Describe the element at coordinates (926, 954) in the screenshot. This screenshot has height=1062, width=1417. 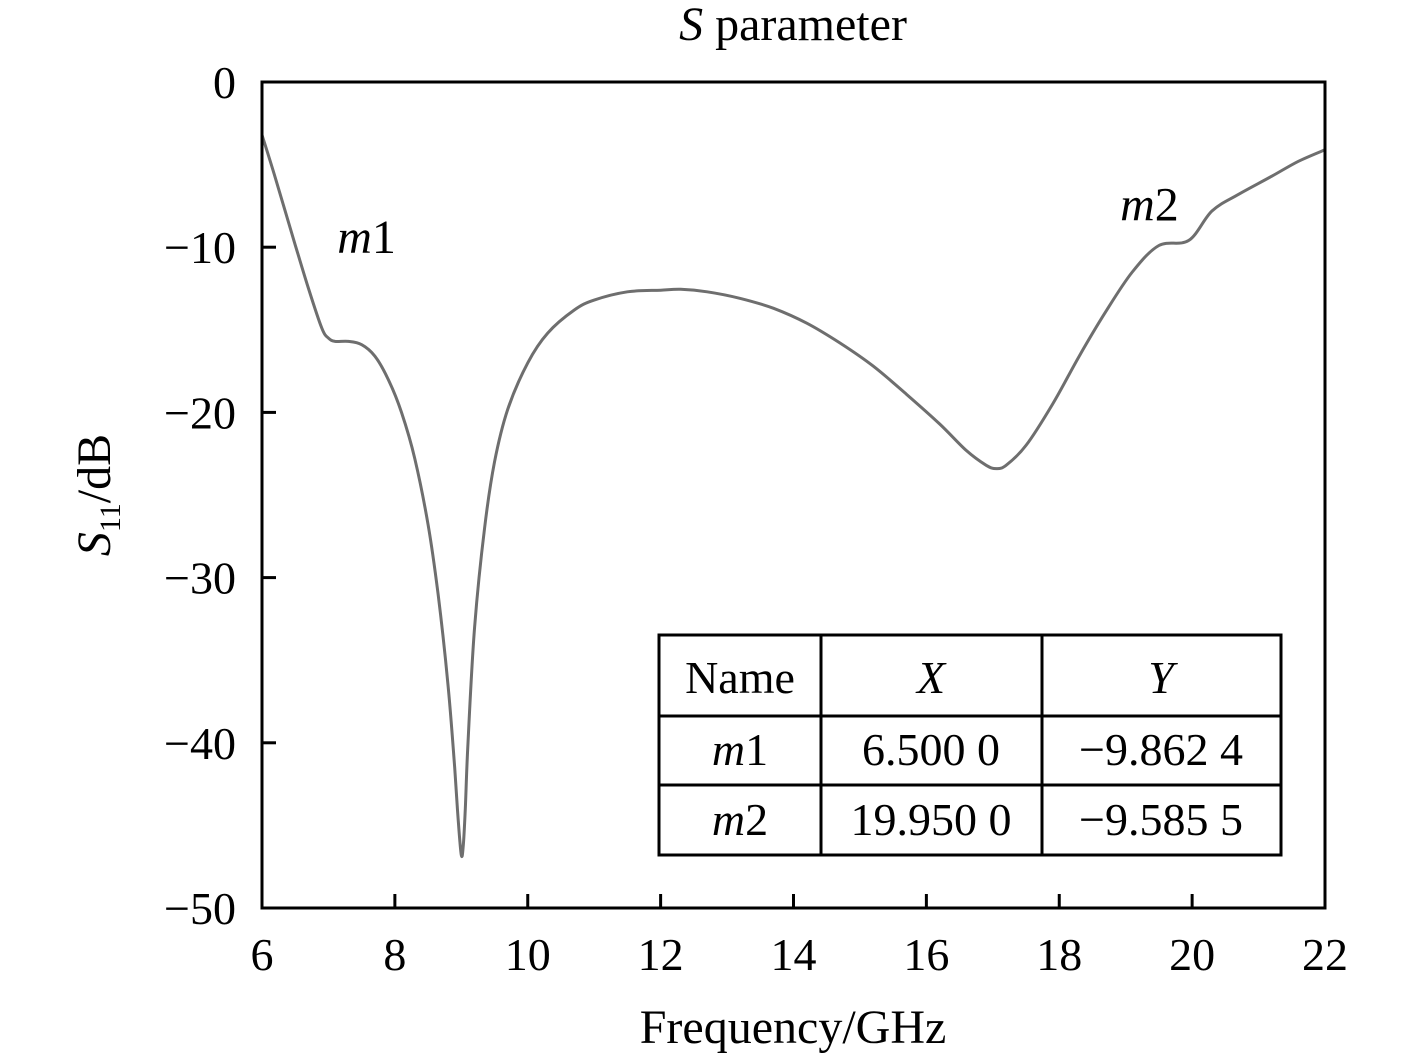
I see `x-tick-label: 16` at that location.